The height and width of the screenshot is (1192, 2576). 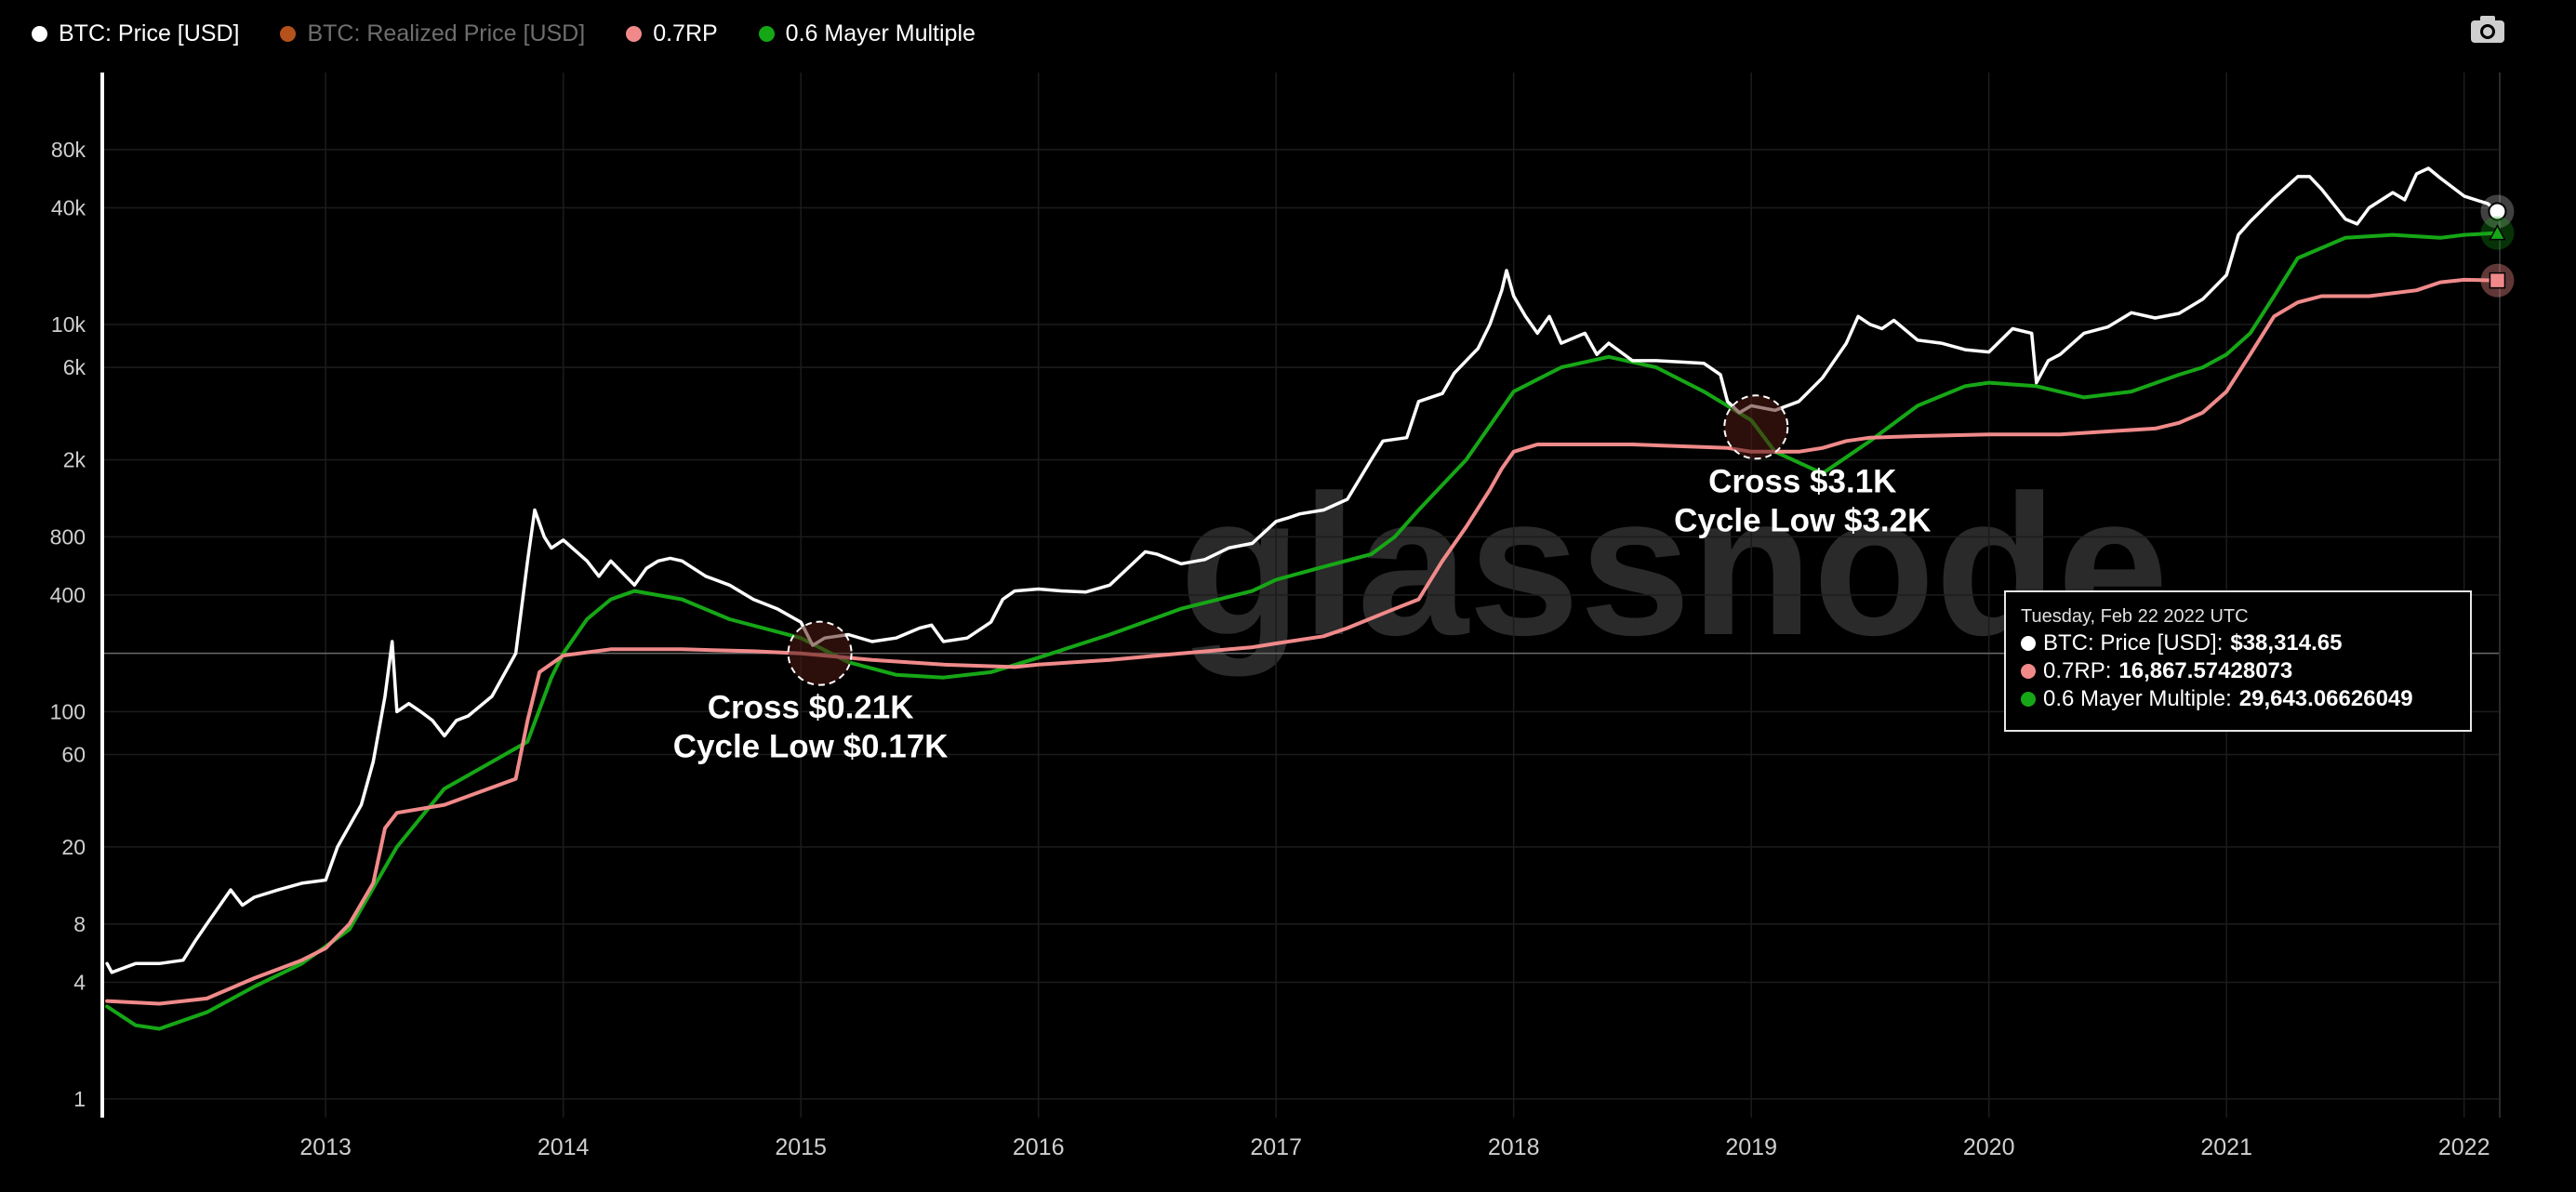 What do you see at coordinates (2077, 670) in the screenshot?
I see `tooltip-label-rp: 0.7RP:` at bounding box center [2077, 670].